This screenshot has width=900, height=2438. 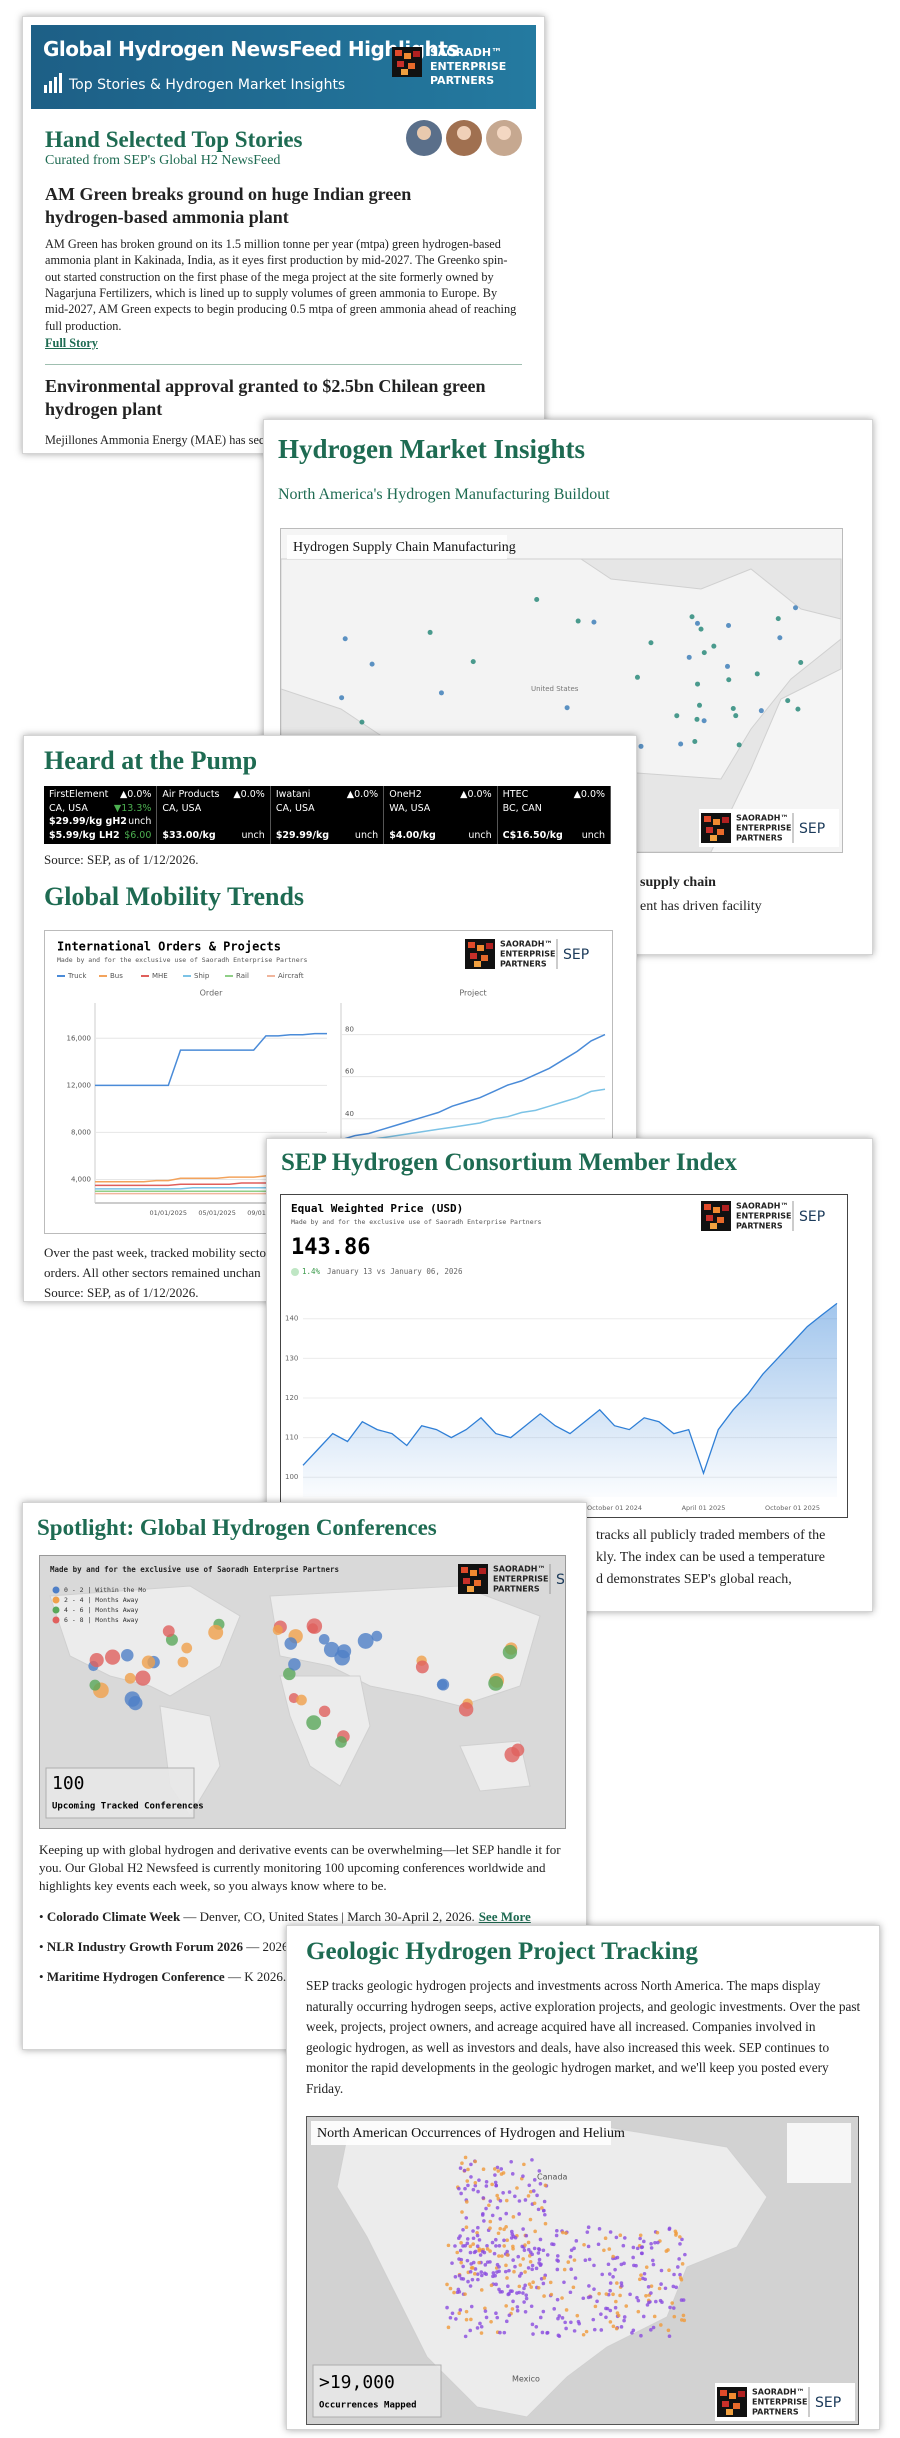 What do you see at coordinates (145, 1946) in the screenshot?
I see `event-name: NLR Industry Growth Forum 2026` at bounding box center [145, 1946].